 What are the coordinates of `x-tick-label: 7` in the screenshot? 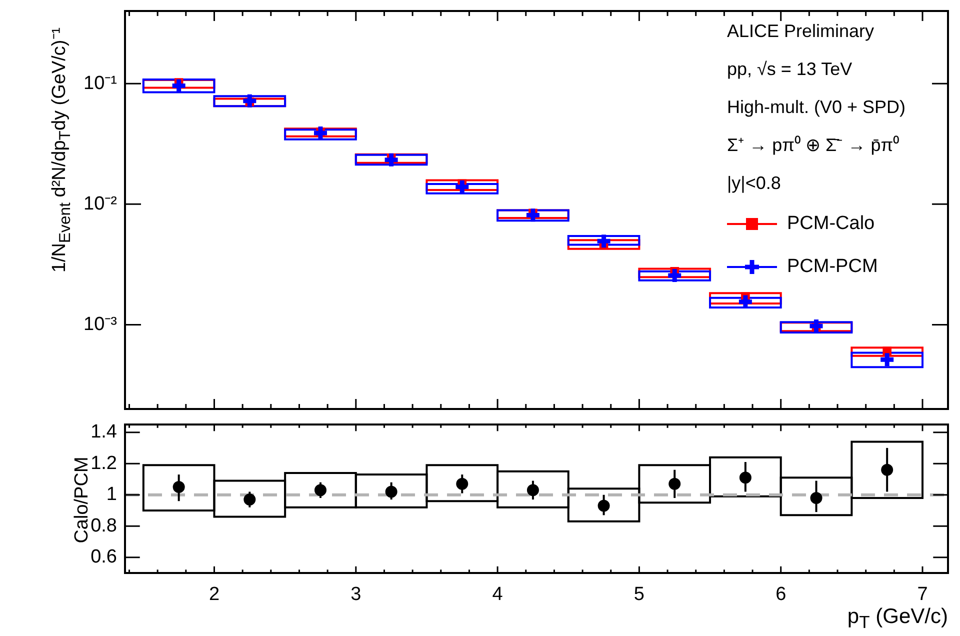 It's located at (922, 595).